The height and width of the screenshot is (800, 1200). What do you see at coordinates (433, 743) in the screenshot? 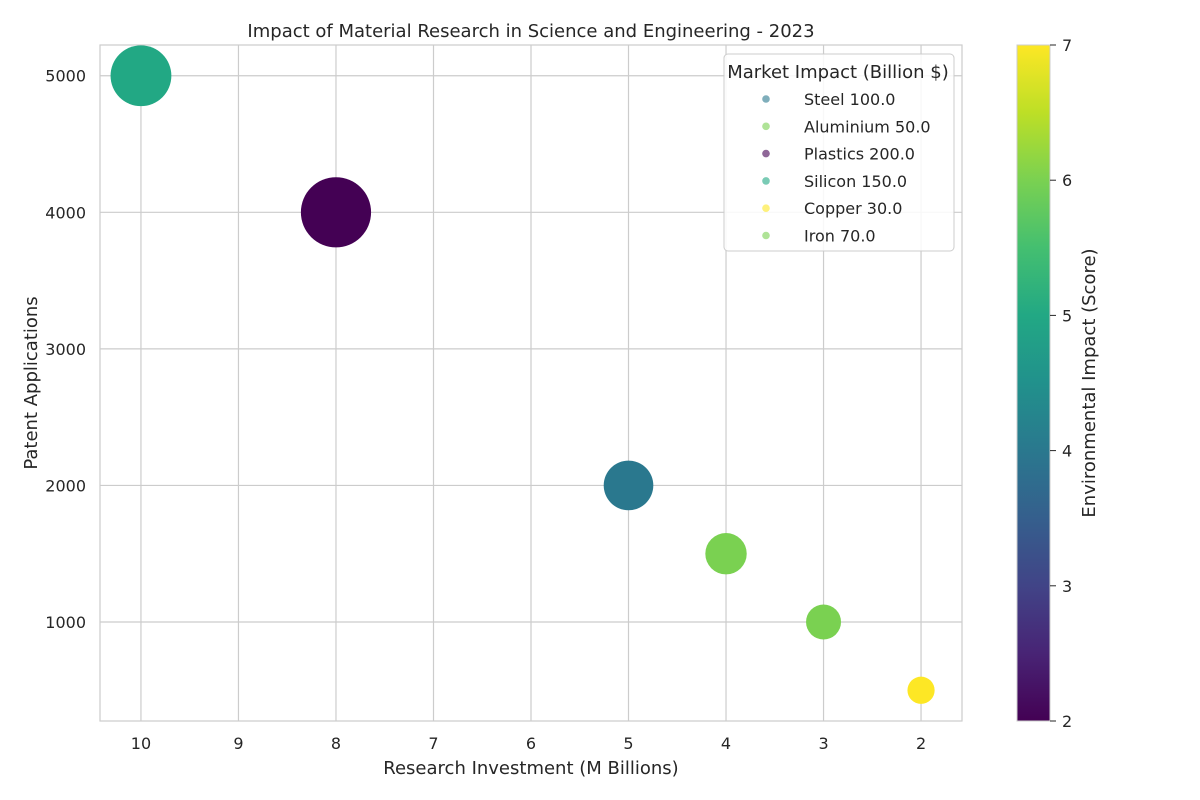
I see `x-tick-label: 7` at bounding box center [433, 743].